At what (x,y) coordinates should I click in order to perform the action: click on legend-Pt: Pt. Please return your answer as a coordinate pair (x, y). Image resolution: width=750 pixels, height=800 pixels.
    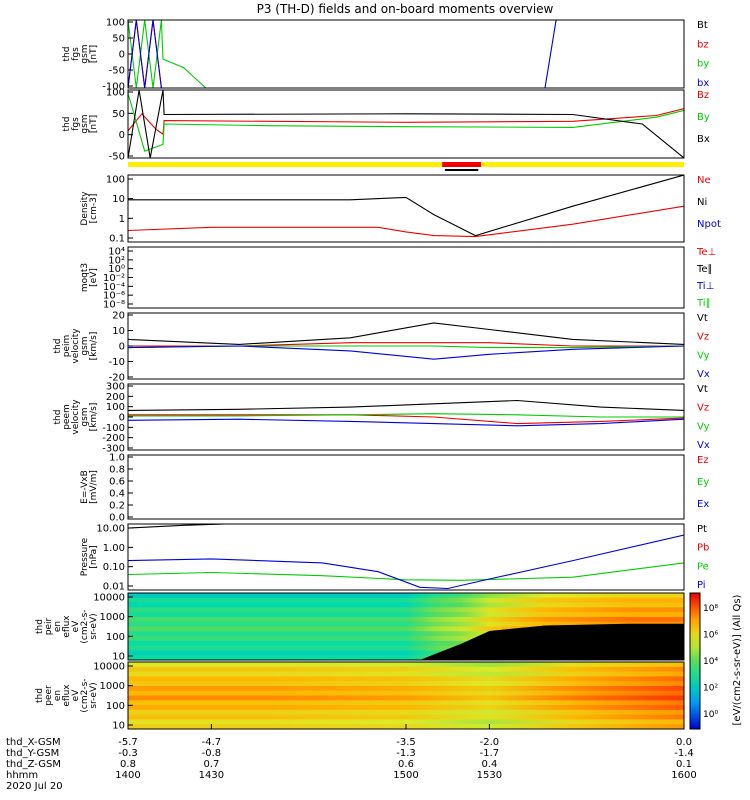
    Looking at the image, I should click on (702, 529).